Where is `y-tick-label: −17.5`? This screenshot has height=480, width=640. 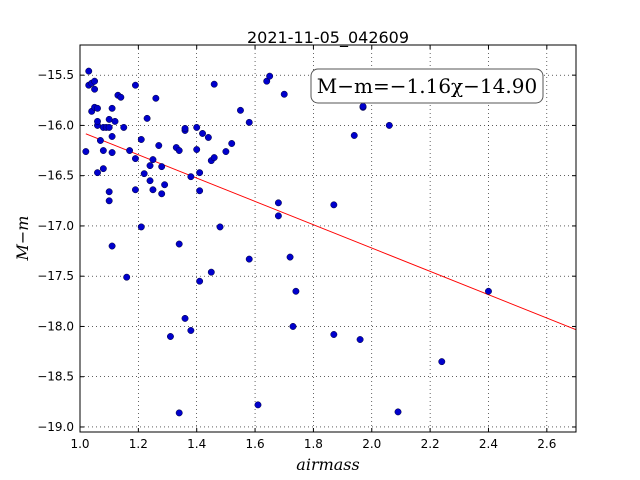
y-tick-label: −17.5 is located at coordinates (55, 276).